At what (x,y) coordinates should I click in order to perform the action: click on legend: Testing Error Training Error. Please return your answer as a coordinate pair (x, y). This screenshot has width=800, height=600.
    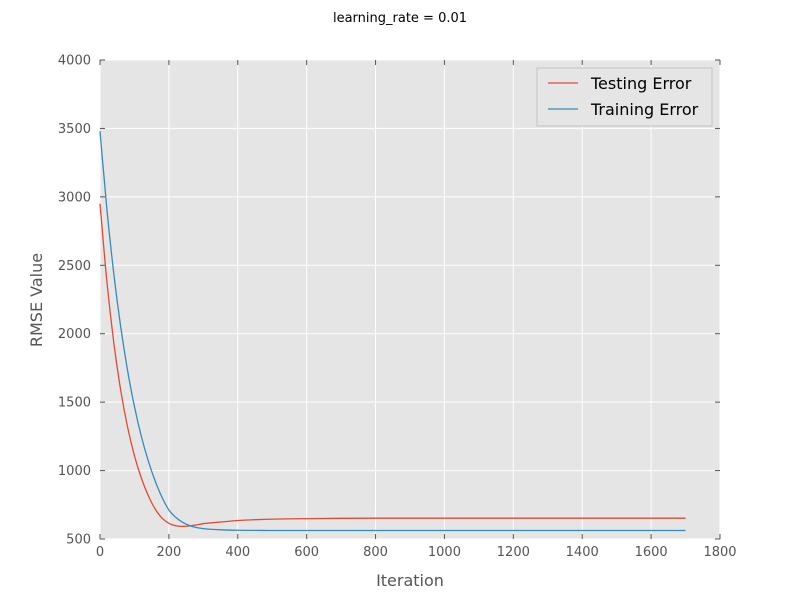
    Looking at the image, I should click on (624, 97).